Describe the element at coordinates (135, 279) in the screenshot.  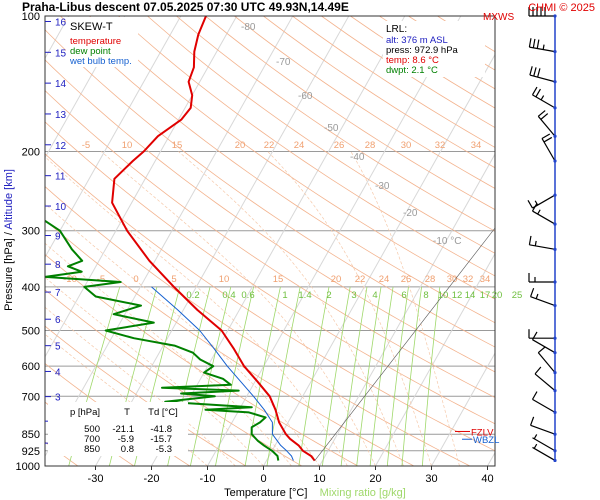
I see `adiabat-label: 0` at that location.